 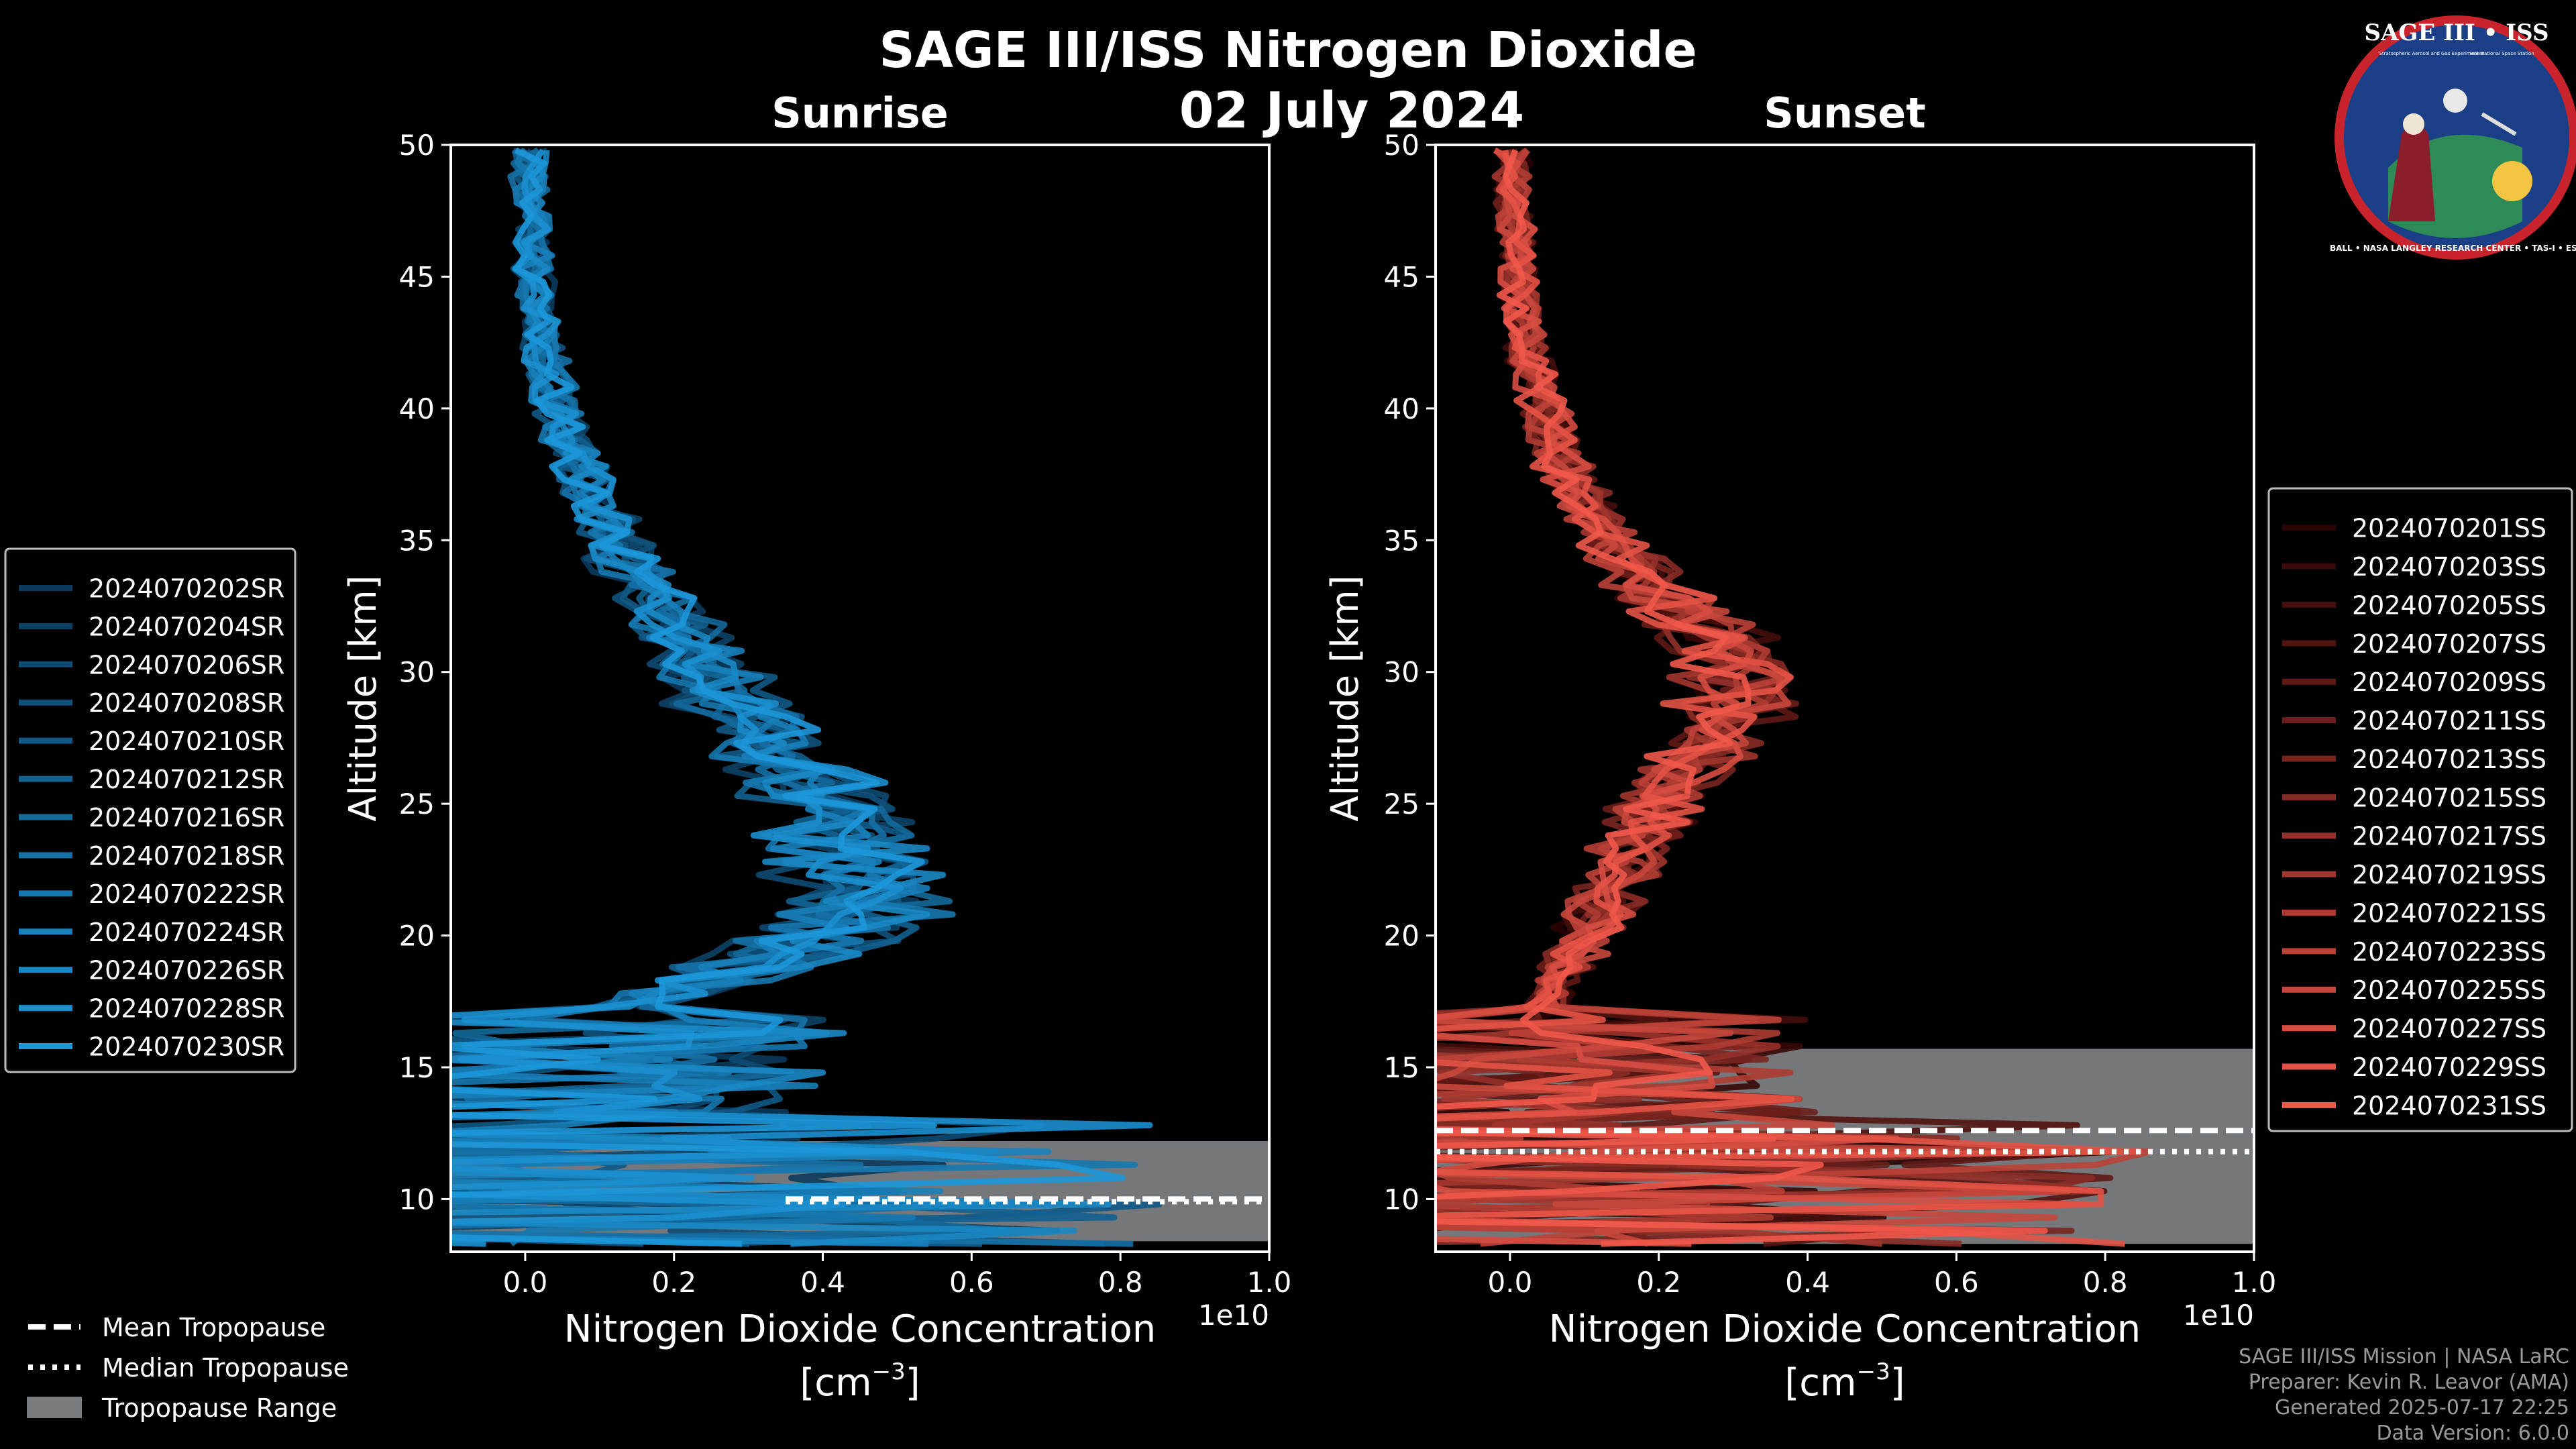 What do you see at coordinates (1615, 689) in the screenshot?
I see `profile-line-2024070221SS` at bounding box center [1615, 689].